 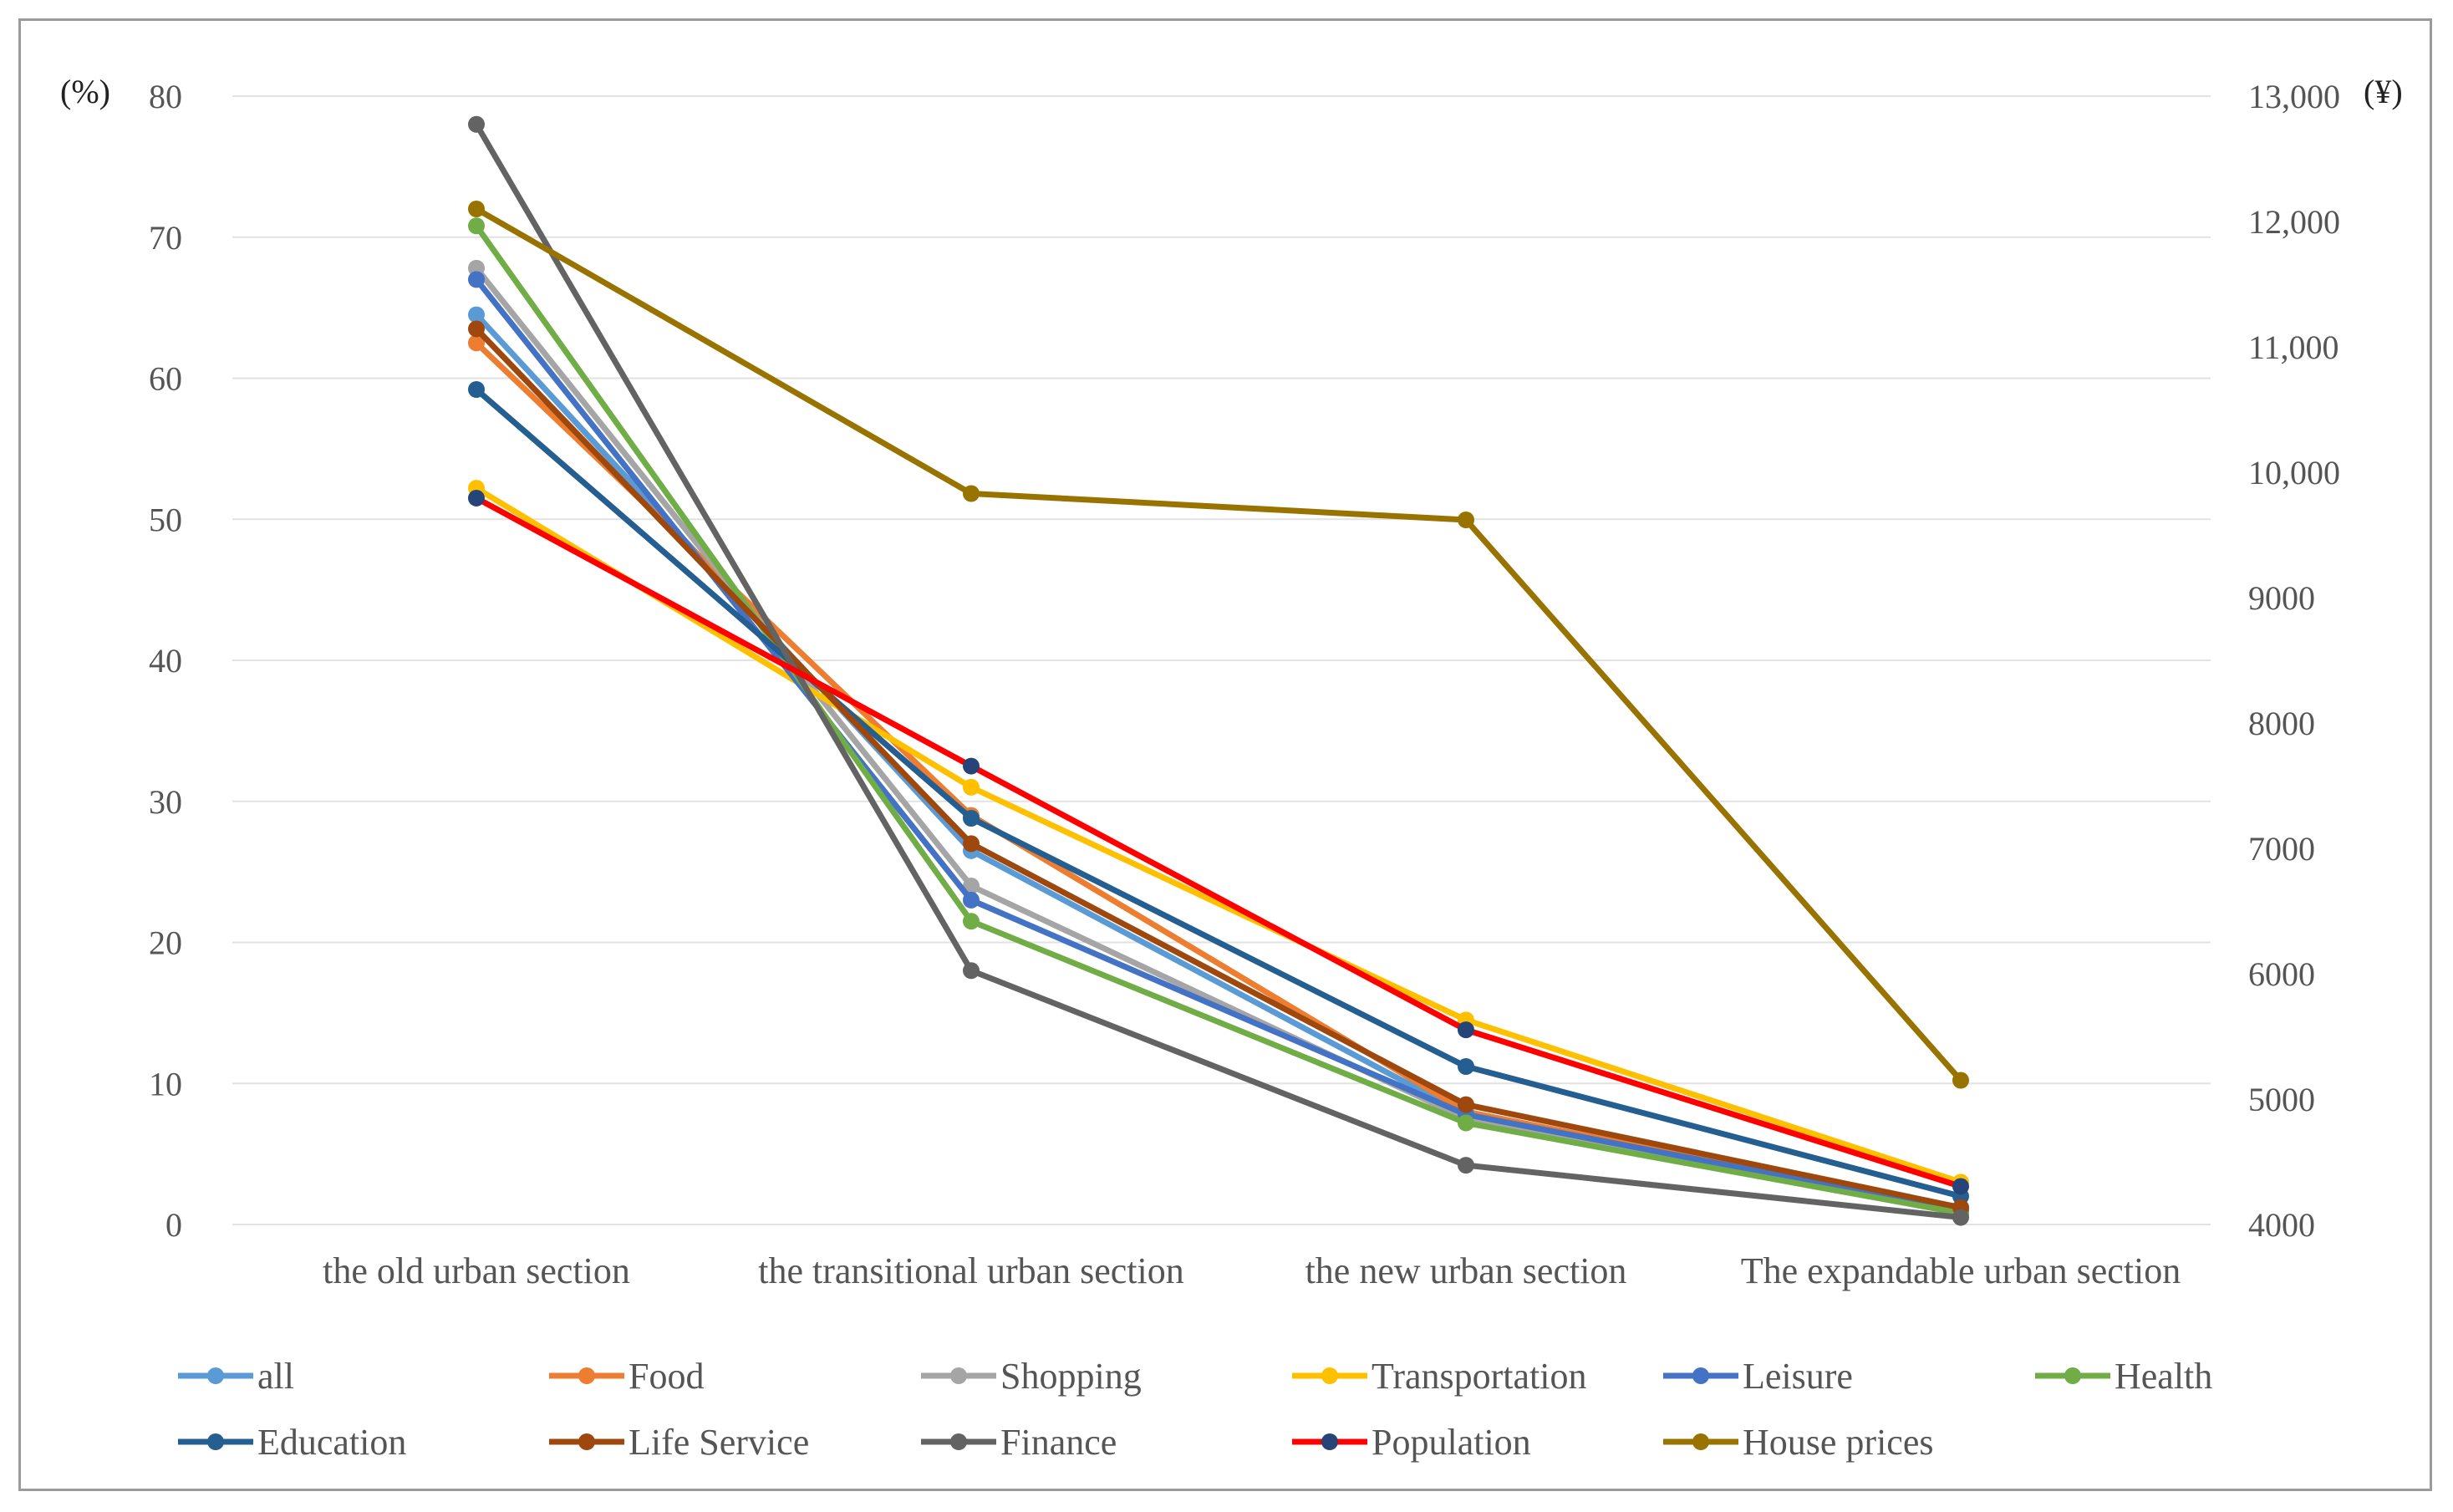 What do you see at coordinates (1058, 1442) in the screenshot?
I see `legend-label: Finance` at bounding box center [1058, 1442].